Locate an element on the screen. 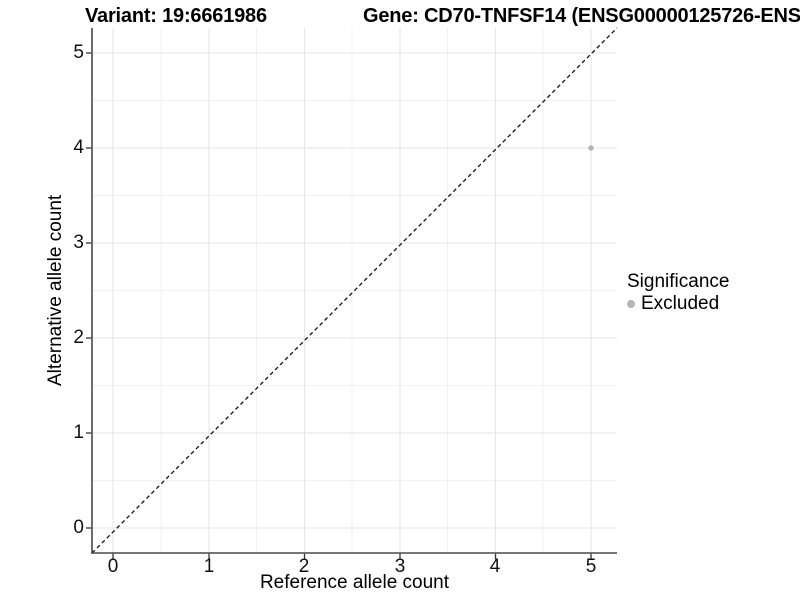  x-tick-label-3: 3 is located at coordinates (400, 566).